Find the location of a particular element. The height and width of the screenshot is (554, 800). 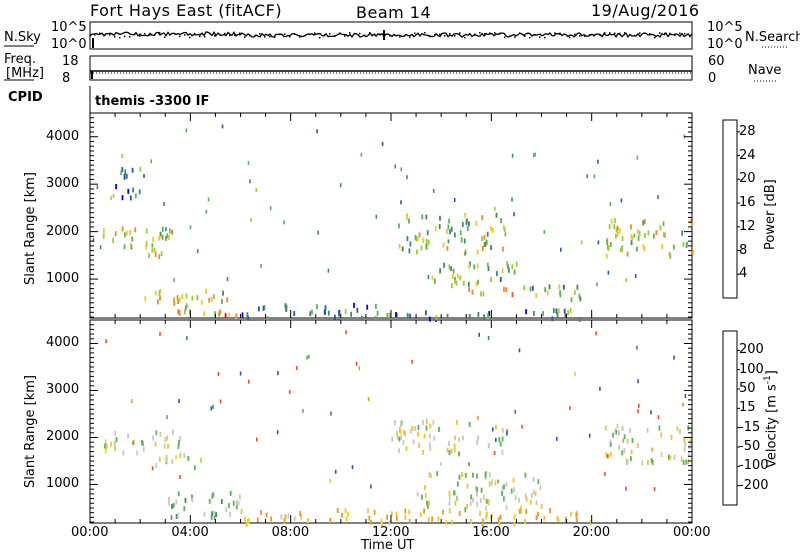

velocity-colorbar-frame is located at coordinates (730, 418).